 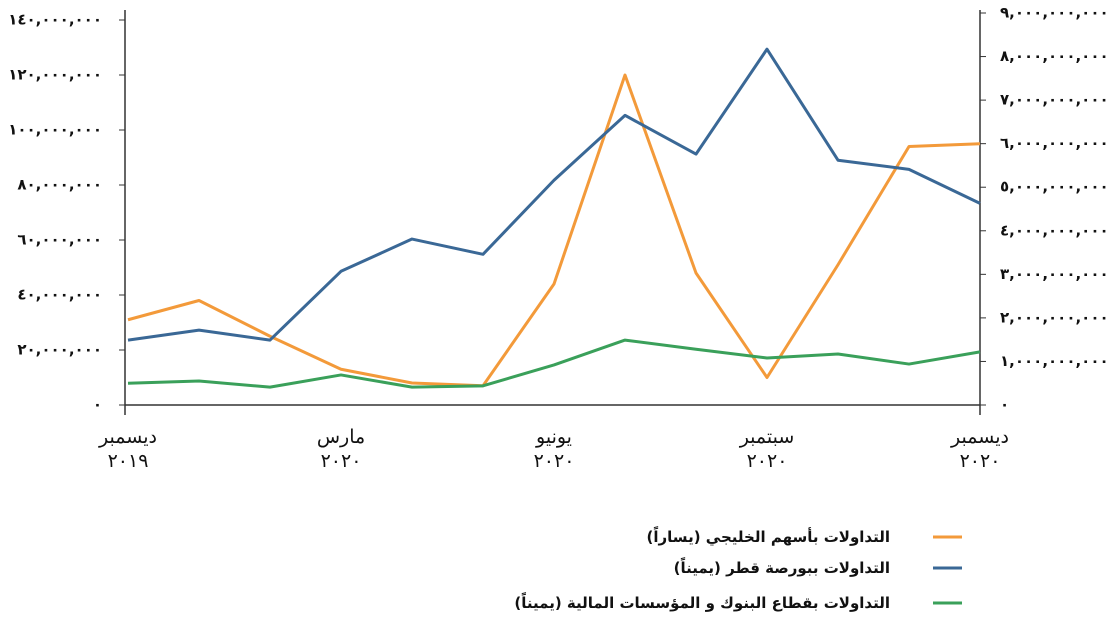 I want to click on data-line, so click(x=554, y=363).